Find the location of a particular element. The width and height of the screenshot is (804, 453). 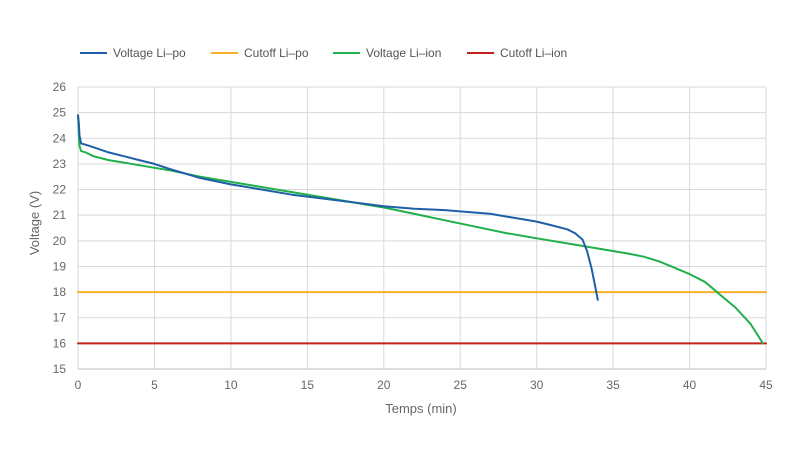

x-tick-label: 10 is located at coordinates (231, 385).